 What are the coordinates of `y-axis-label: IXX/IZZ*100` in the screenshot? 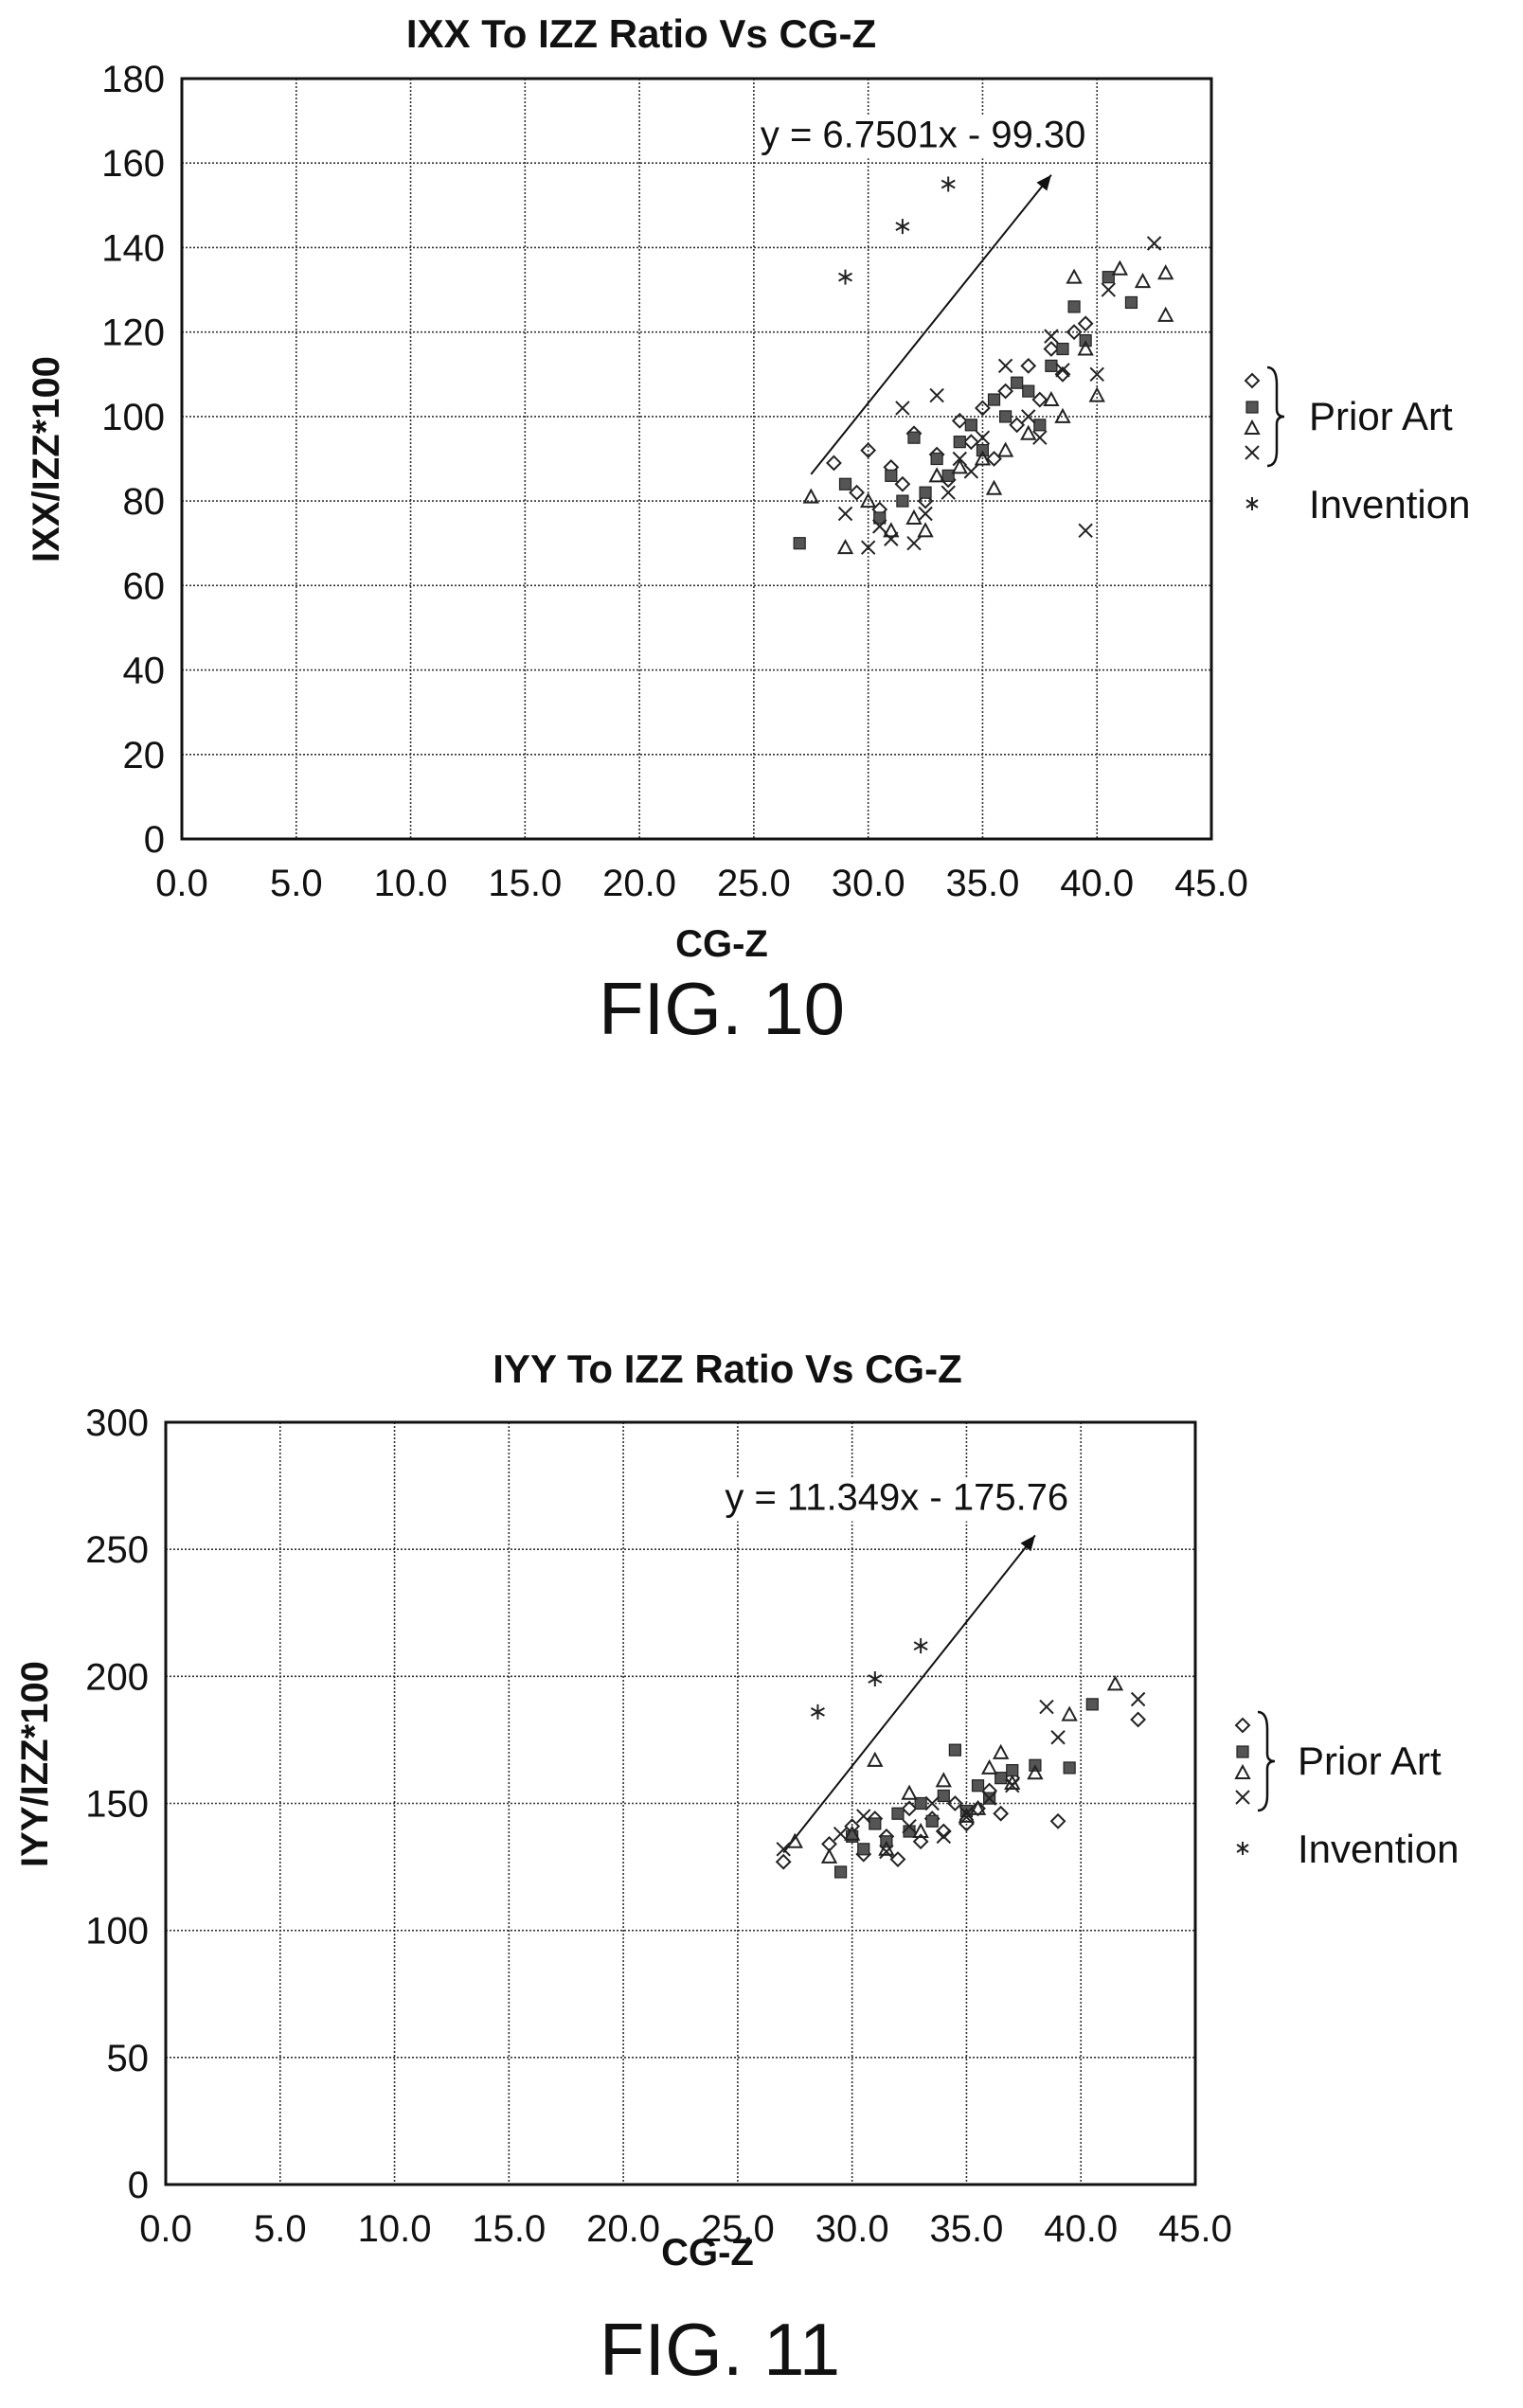 It's located at (46, 459).